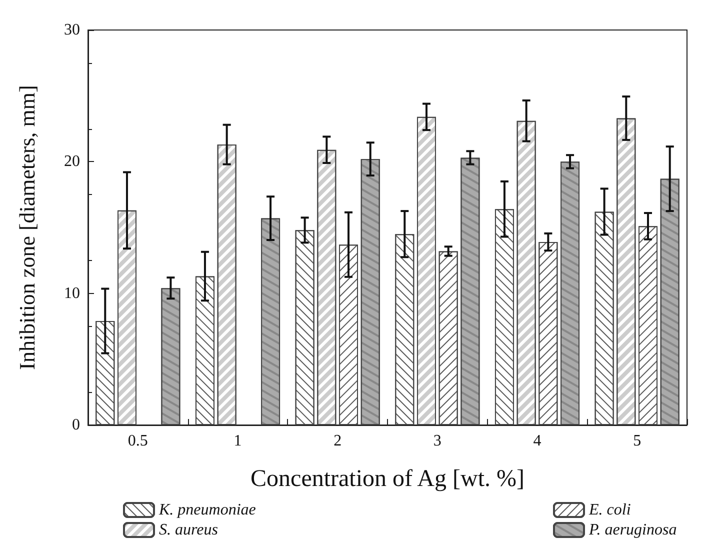 This screenshot has width=715, height=551. What do you see at coordinates (72, 293) in the screenshot?
I see `y-tick-label: 10` at bounding box center [72, 293].